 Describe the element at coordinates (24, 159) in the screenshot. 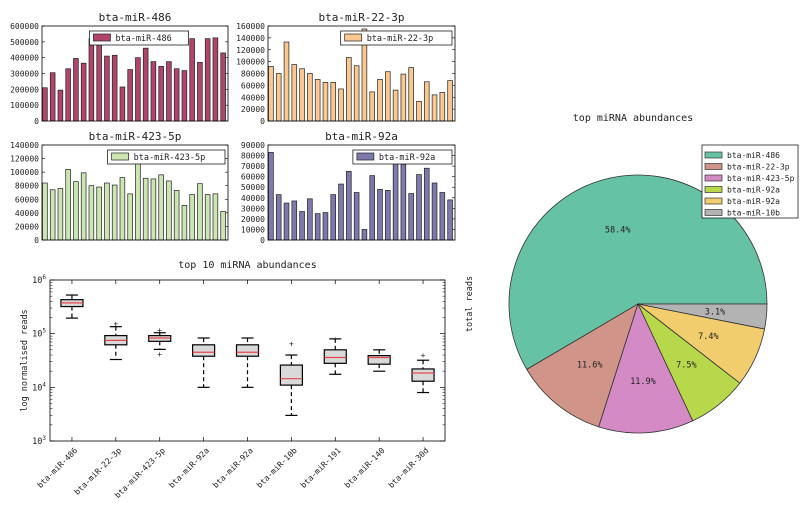

I see `y-tick-label: 120000` at that location.